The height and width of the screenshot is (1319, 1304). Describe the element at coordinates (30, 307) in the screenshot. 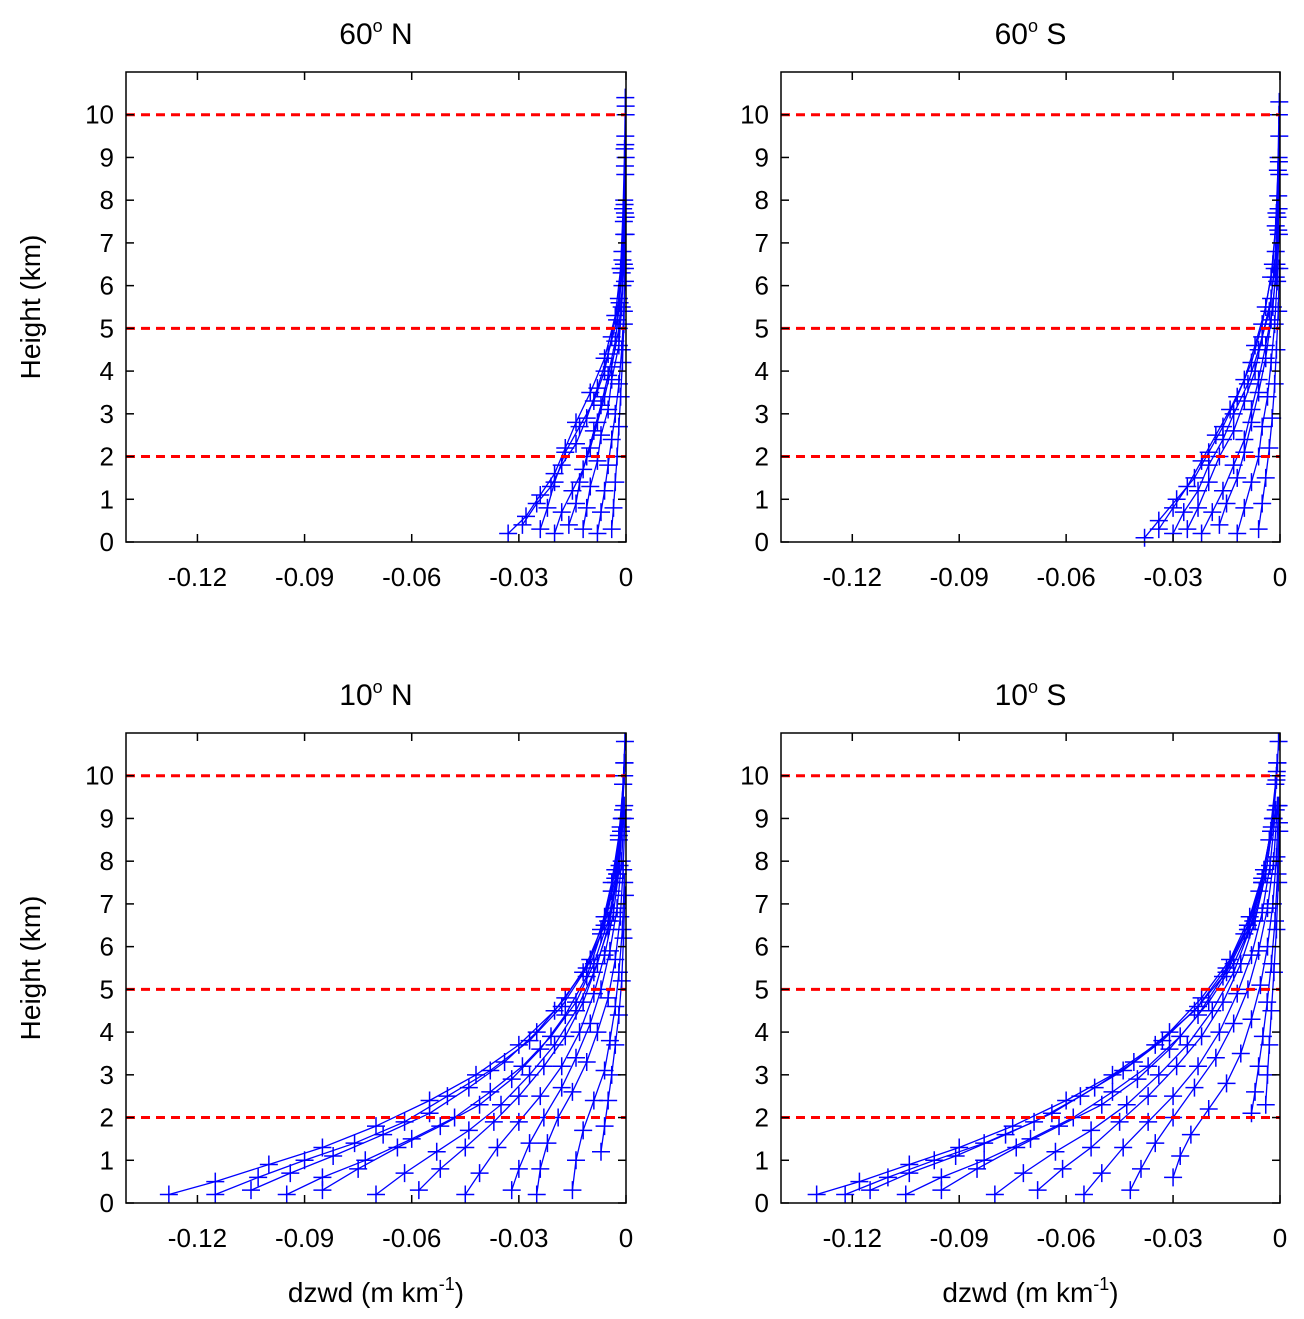

I see `y-axis-label: Height (km)` at that location.